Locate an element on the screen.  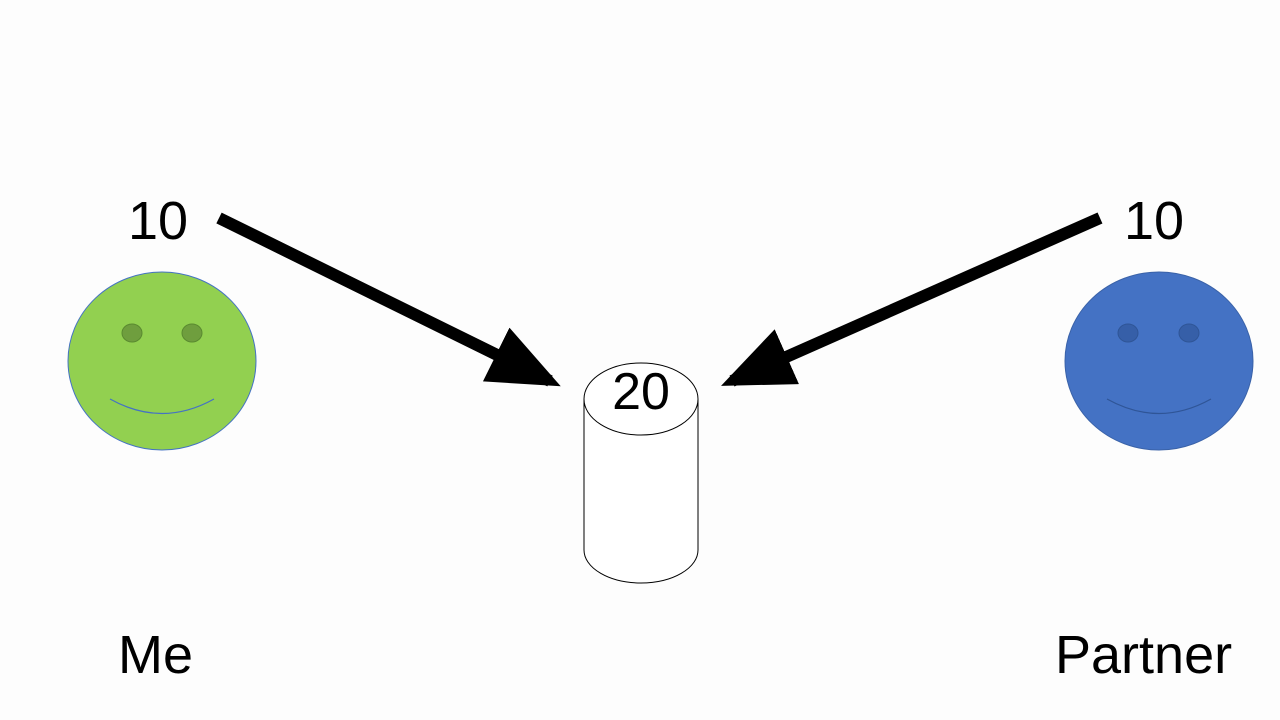
partner-contribution-amount: 10 is located at coordinates (1154, 221).